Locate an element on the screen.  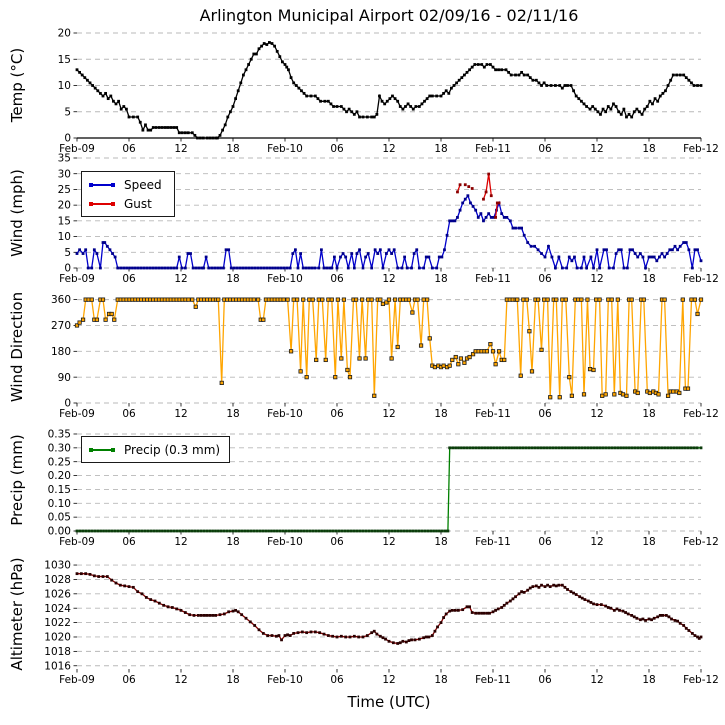
precip-ytick-label: 0.15 is located at coordinates (59, 490).